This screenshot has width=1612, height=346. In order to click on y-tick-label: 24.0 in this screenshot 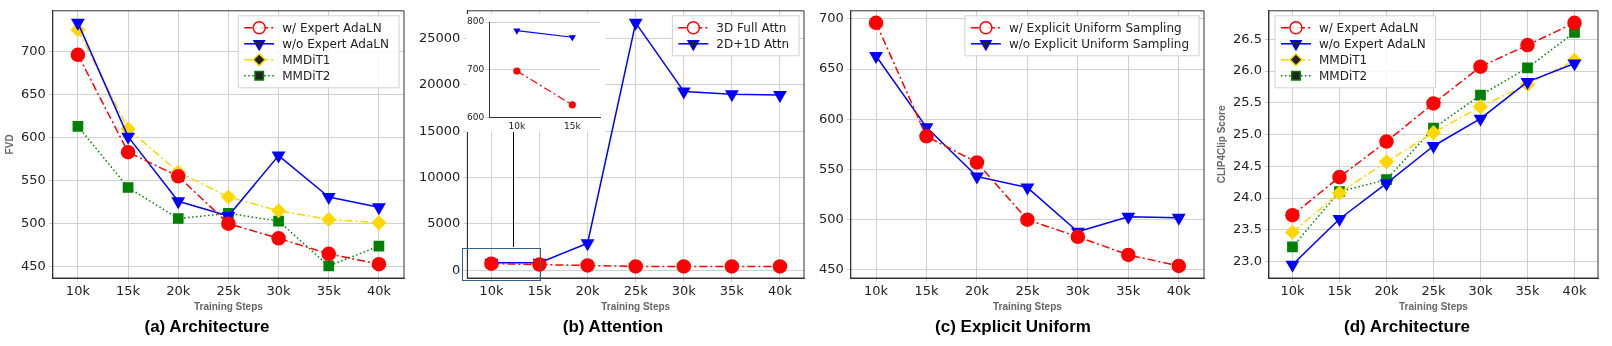, I will do `click(1247, 197)`.